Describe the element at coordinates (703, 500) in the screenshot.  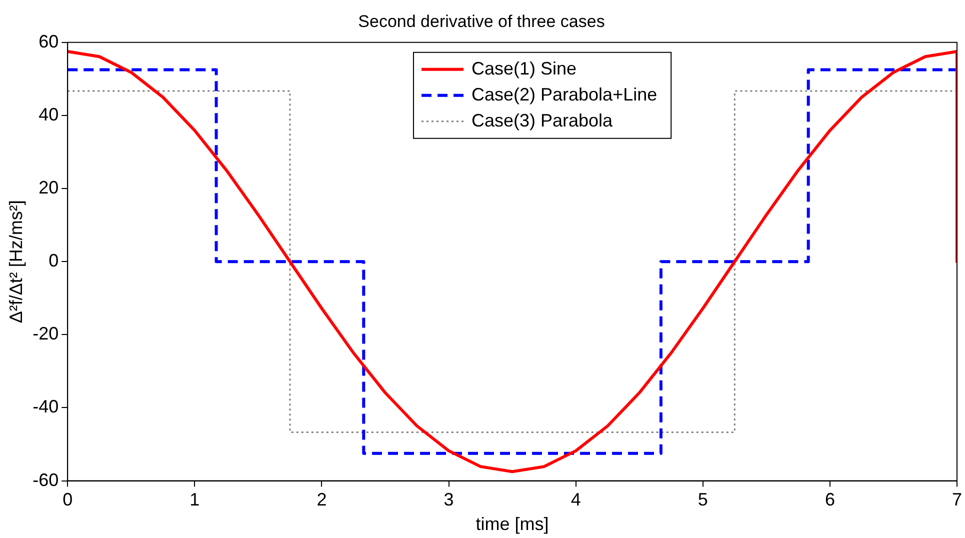
I see `x-tick-label: 5` at that location.